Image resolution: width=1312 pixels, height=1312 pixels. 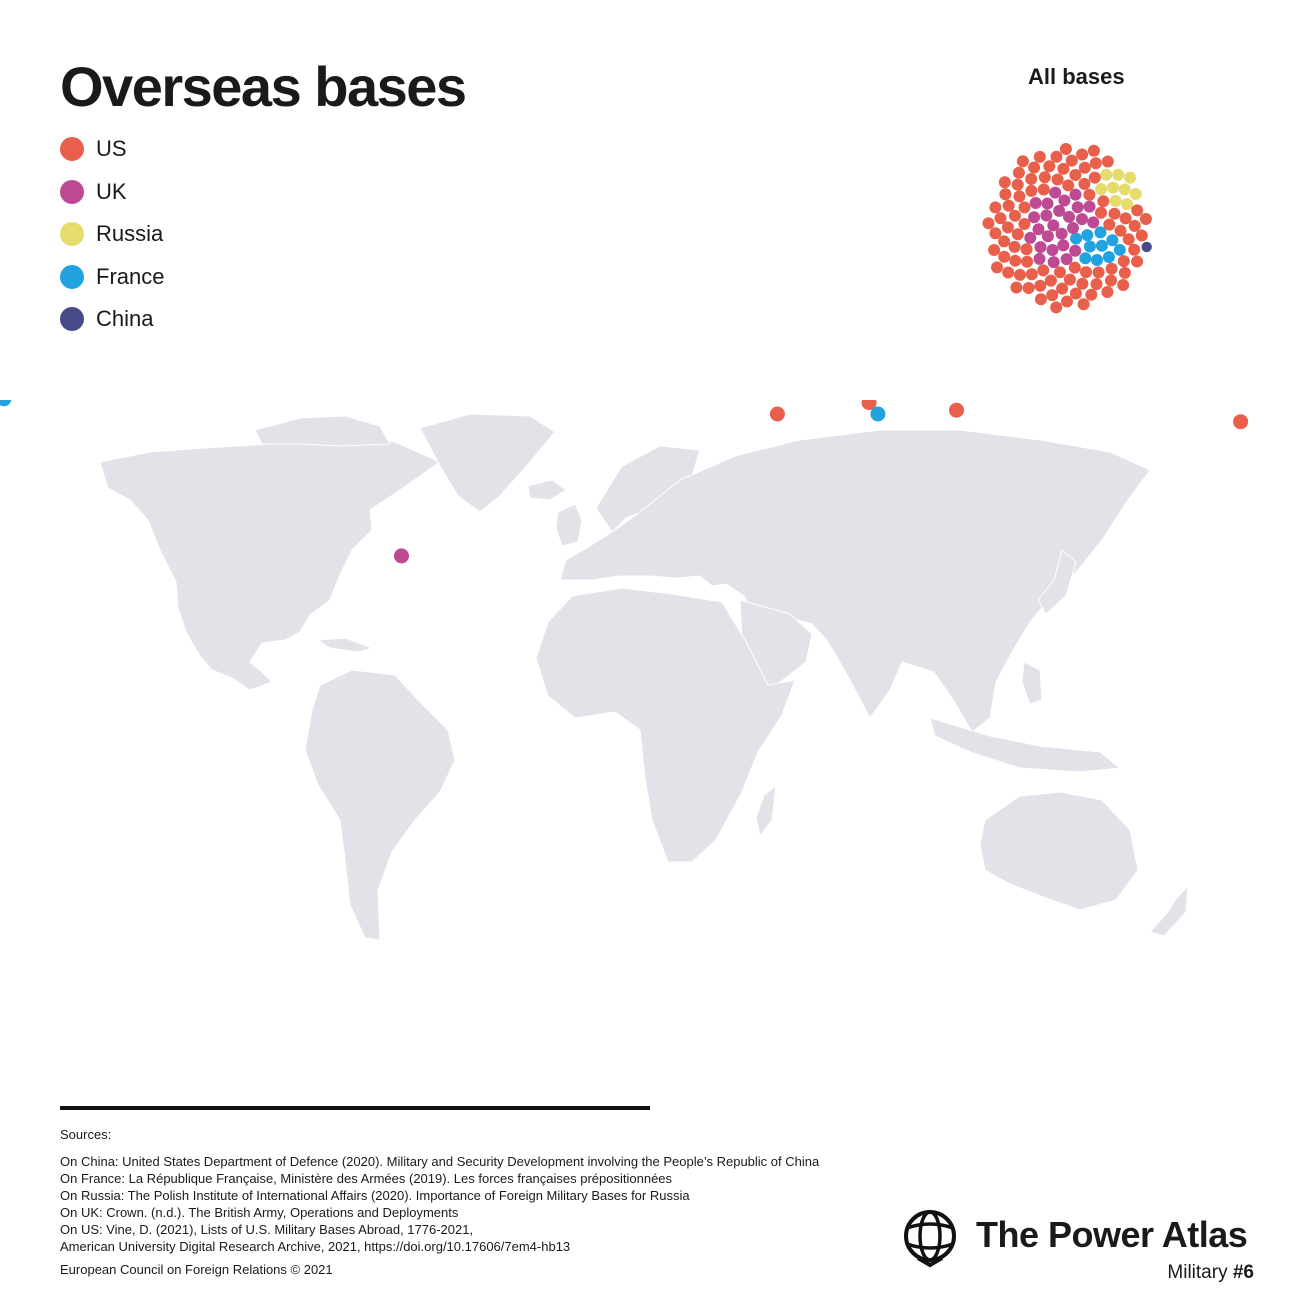 I want to click on landmass-madagascar, so click(x=766, y=811).